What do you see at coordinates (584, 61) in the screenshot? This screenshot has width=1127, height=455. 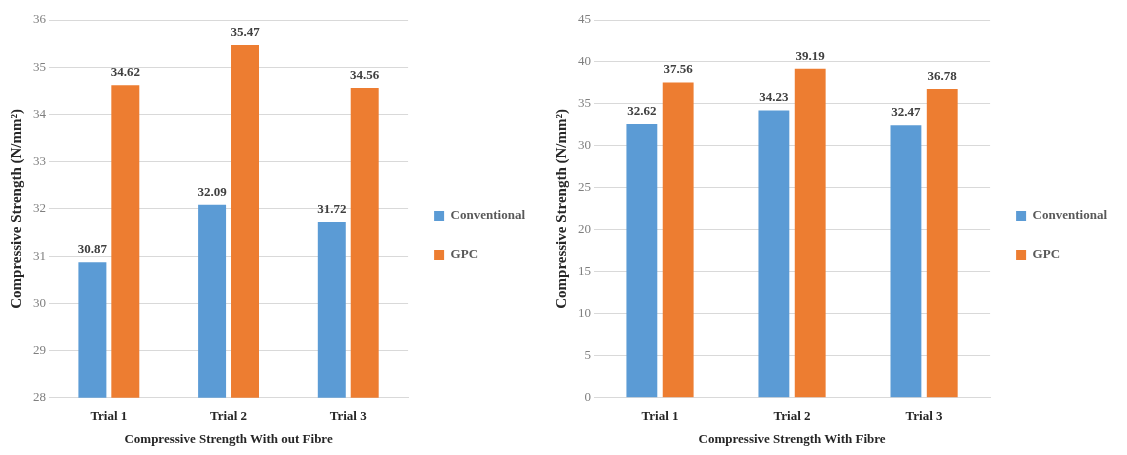 I see `y-tick-label: 40` at bounding box center [584, 61].